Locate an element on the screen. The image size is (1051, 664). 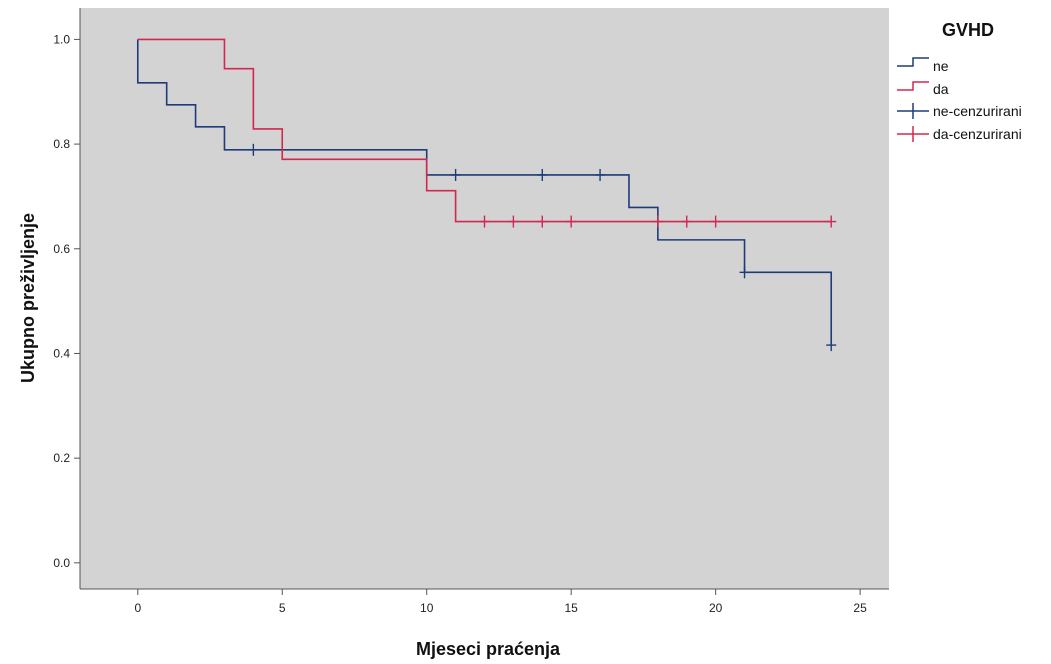
legend-entry-ne-cenzurirani: ne-cenzurirani is located at coordinates (959, 111).